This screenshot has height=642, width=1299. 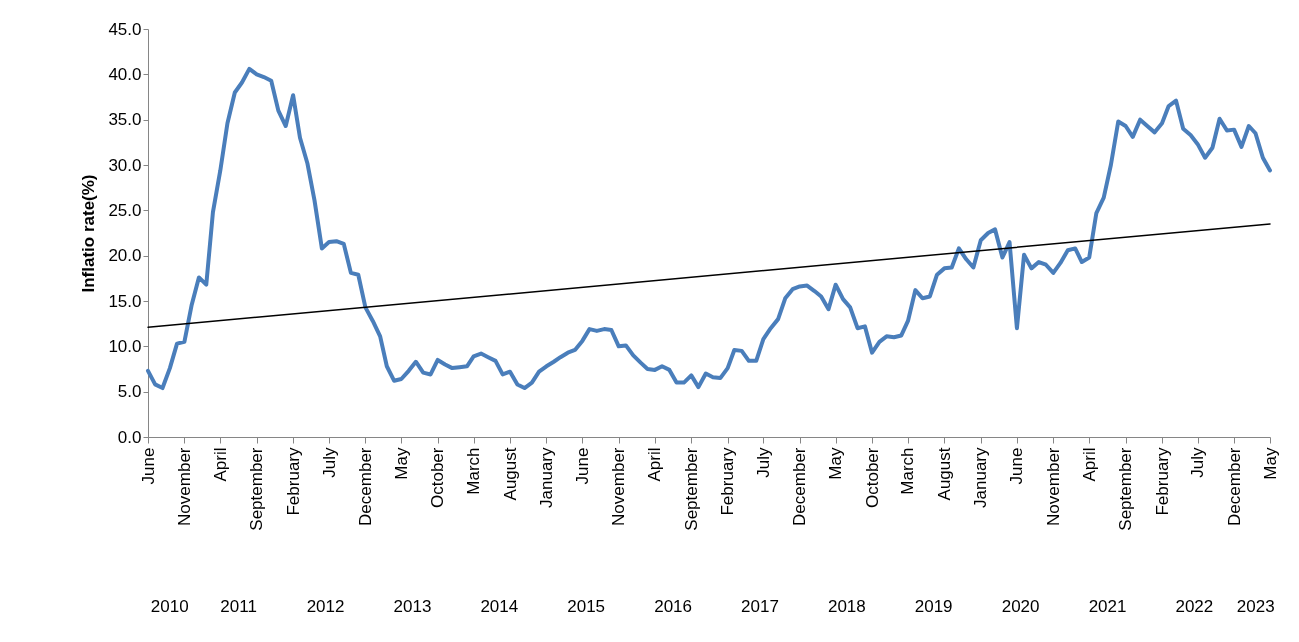 What do you see at coordinates (1020, 606) in the screenshot?
I see `text: 2020` at bounding box center [1020, 606].